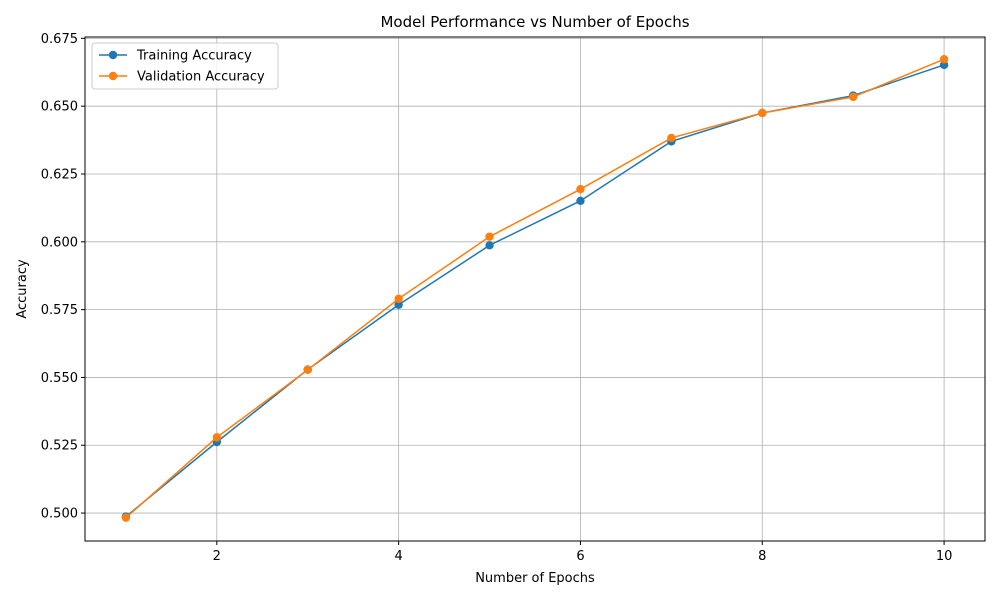 The width and height of the screenshot is (1000, 600). What do you see at coordinates (59, 514) in the screenshot?
I see `y-tick-label: 0.500` at bounding box center [59, 514].